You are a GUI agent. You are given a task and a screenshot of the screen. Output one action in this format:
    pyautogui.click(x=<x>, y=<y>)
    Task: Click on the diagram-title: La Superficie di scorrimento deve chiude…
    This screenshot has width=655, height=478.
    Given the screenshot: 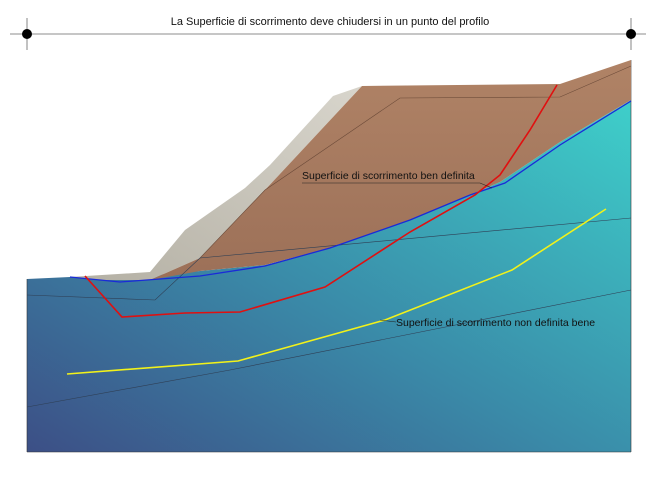 What is the action you would take?
    pyautogui.click(x=330, y=22)
    